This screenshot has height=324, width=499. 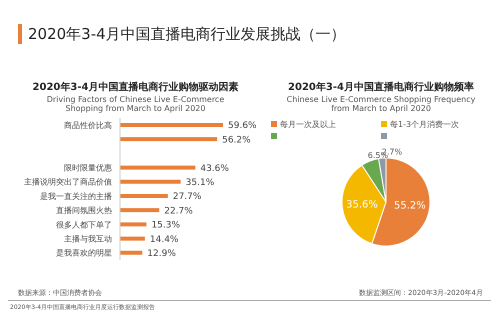 I want to click on legend-label: 每月一次及以上, so click(x=308, y=124).